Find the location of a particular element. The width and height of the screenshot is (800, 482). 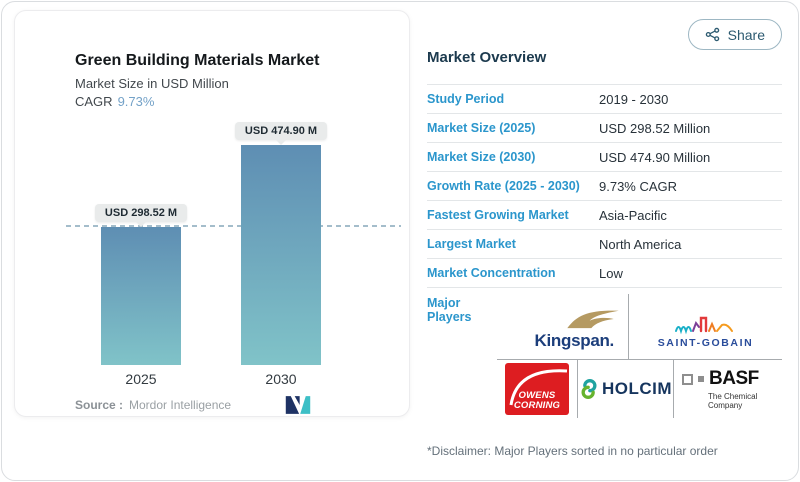

share-button: Share is located at coordinates (734, 34).